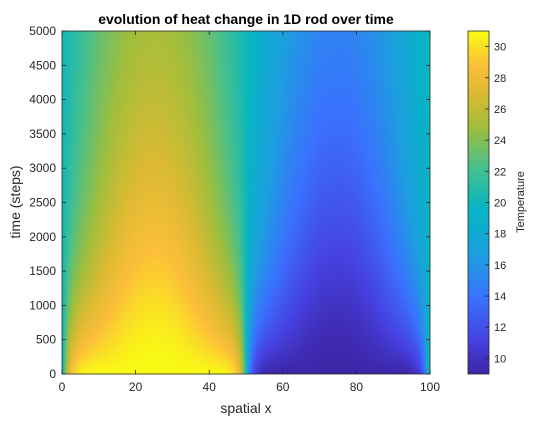 The width and height of the screenshot is (560, 425). What do you see at coordinates (500, 266) in the screenshot?
I see `colorbar-tick-label: 16` at bounding box center [500, 266].